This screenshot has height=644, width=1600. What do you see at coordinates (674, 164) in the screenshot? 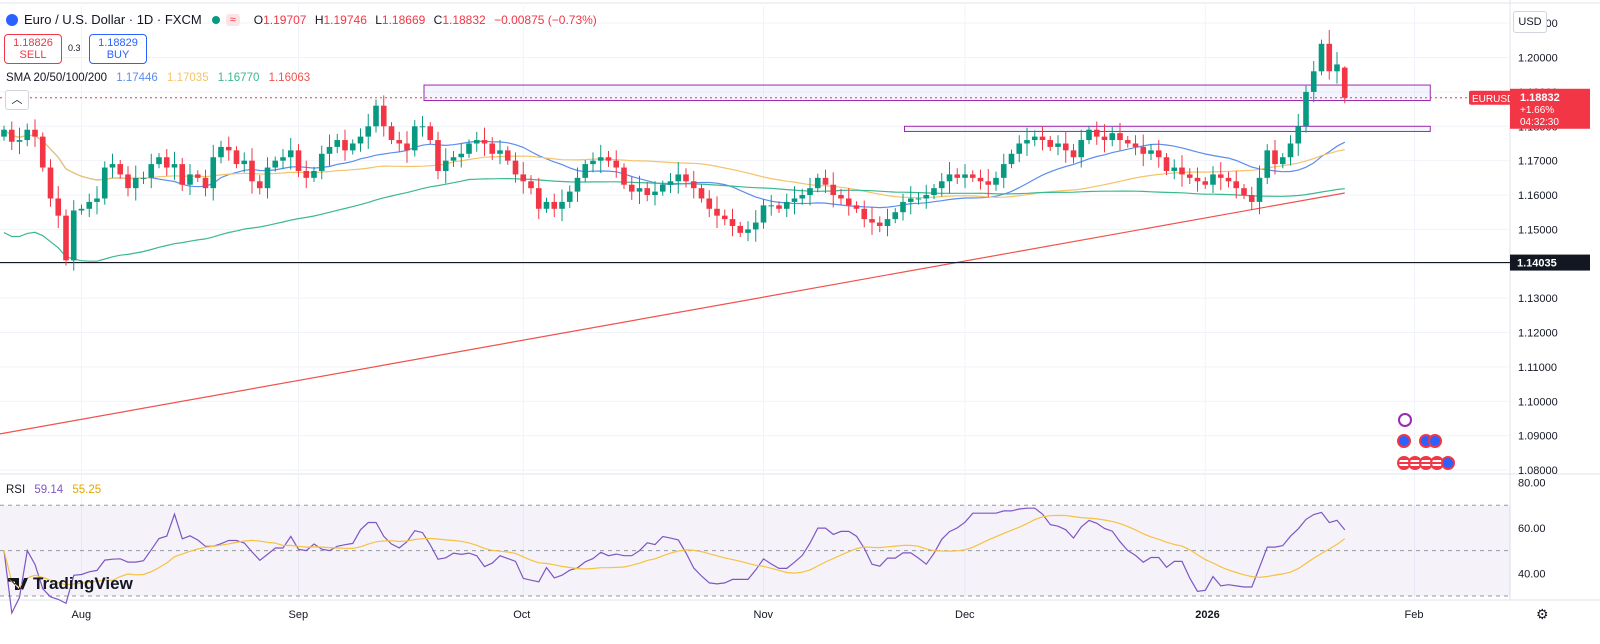
I see `sma50-line` at bounding box center [674, 164].